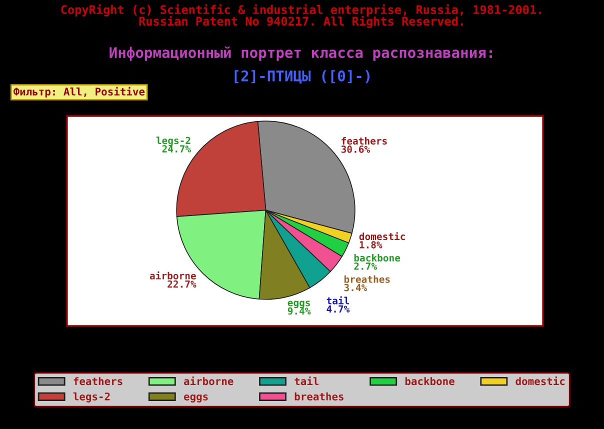 This screenshot has height=429, width=604. Describe the element at coordinates (356, 288) in the screenshot. I see `data-label: 3.4%` at that location.